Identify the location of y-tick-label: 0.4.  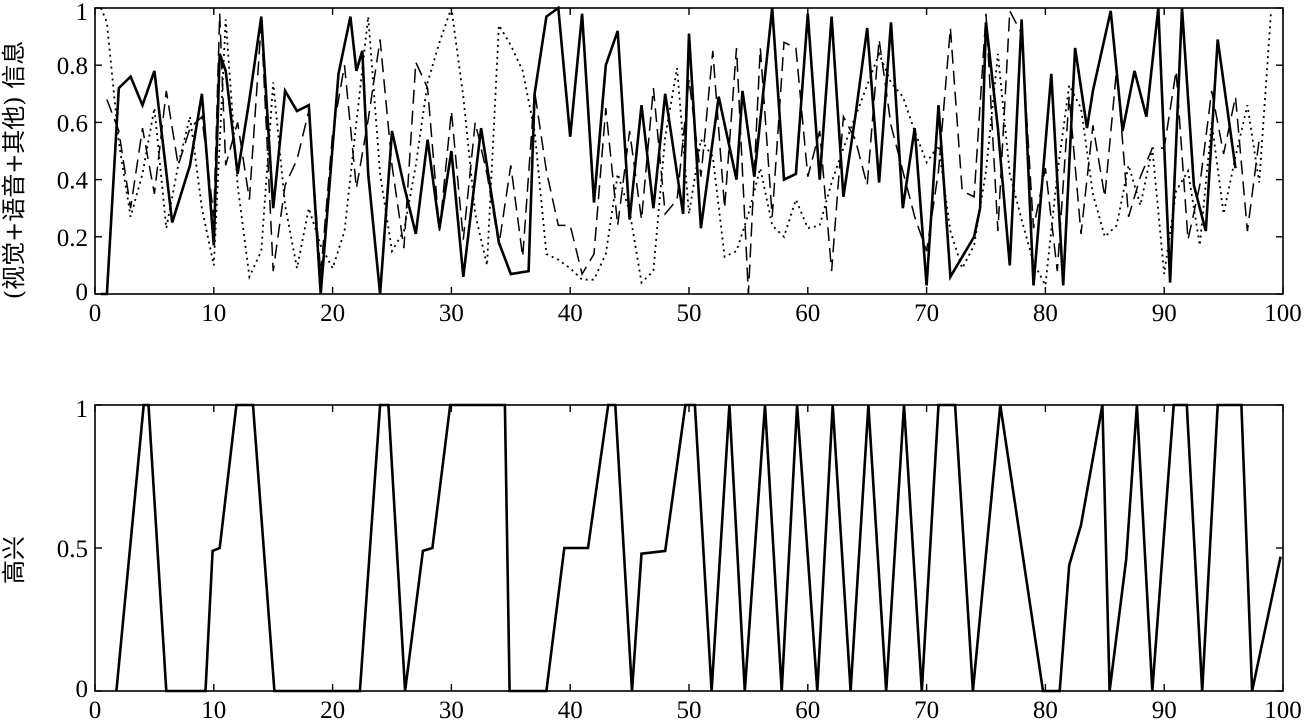
(73, 181).